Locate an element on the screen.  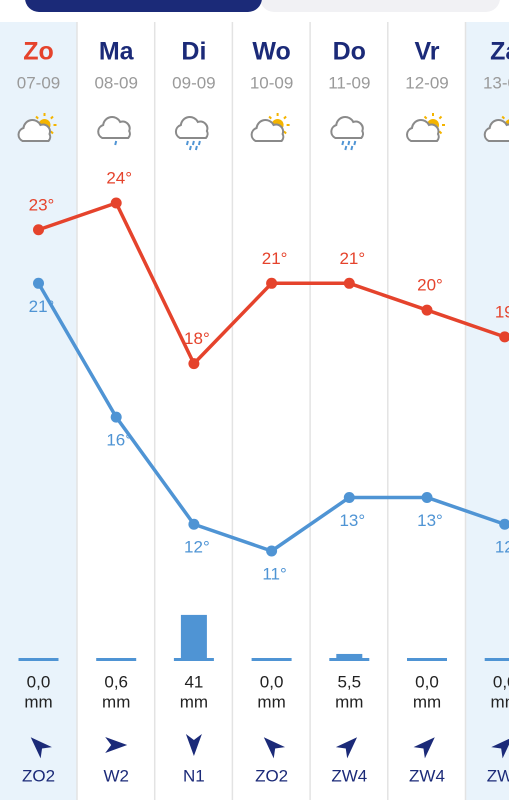
precip-label: 41 is located at coordinates (193, 681).